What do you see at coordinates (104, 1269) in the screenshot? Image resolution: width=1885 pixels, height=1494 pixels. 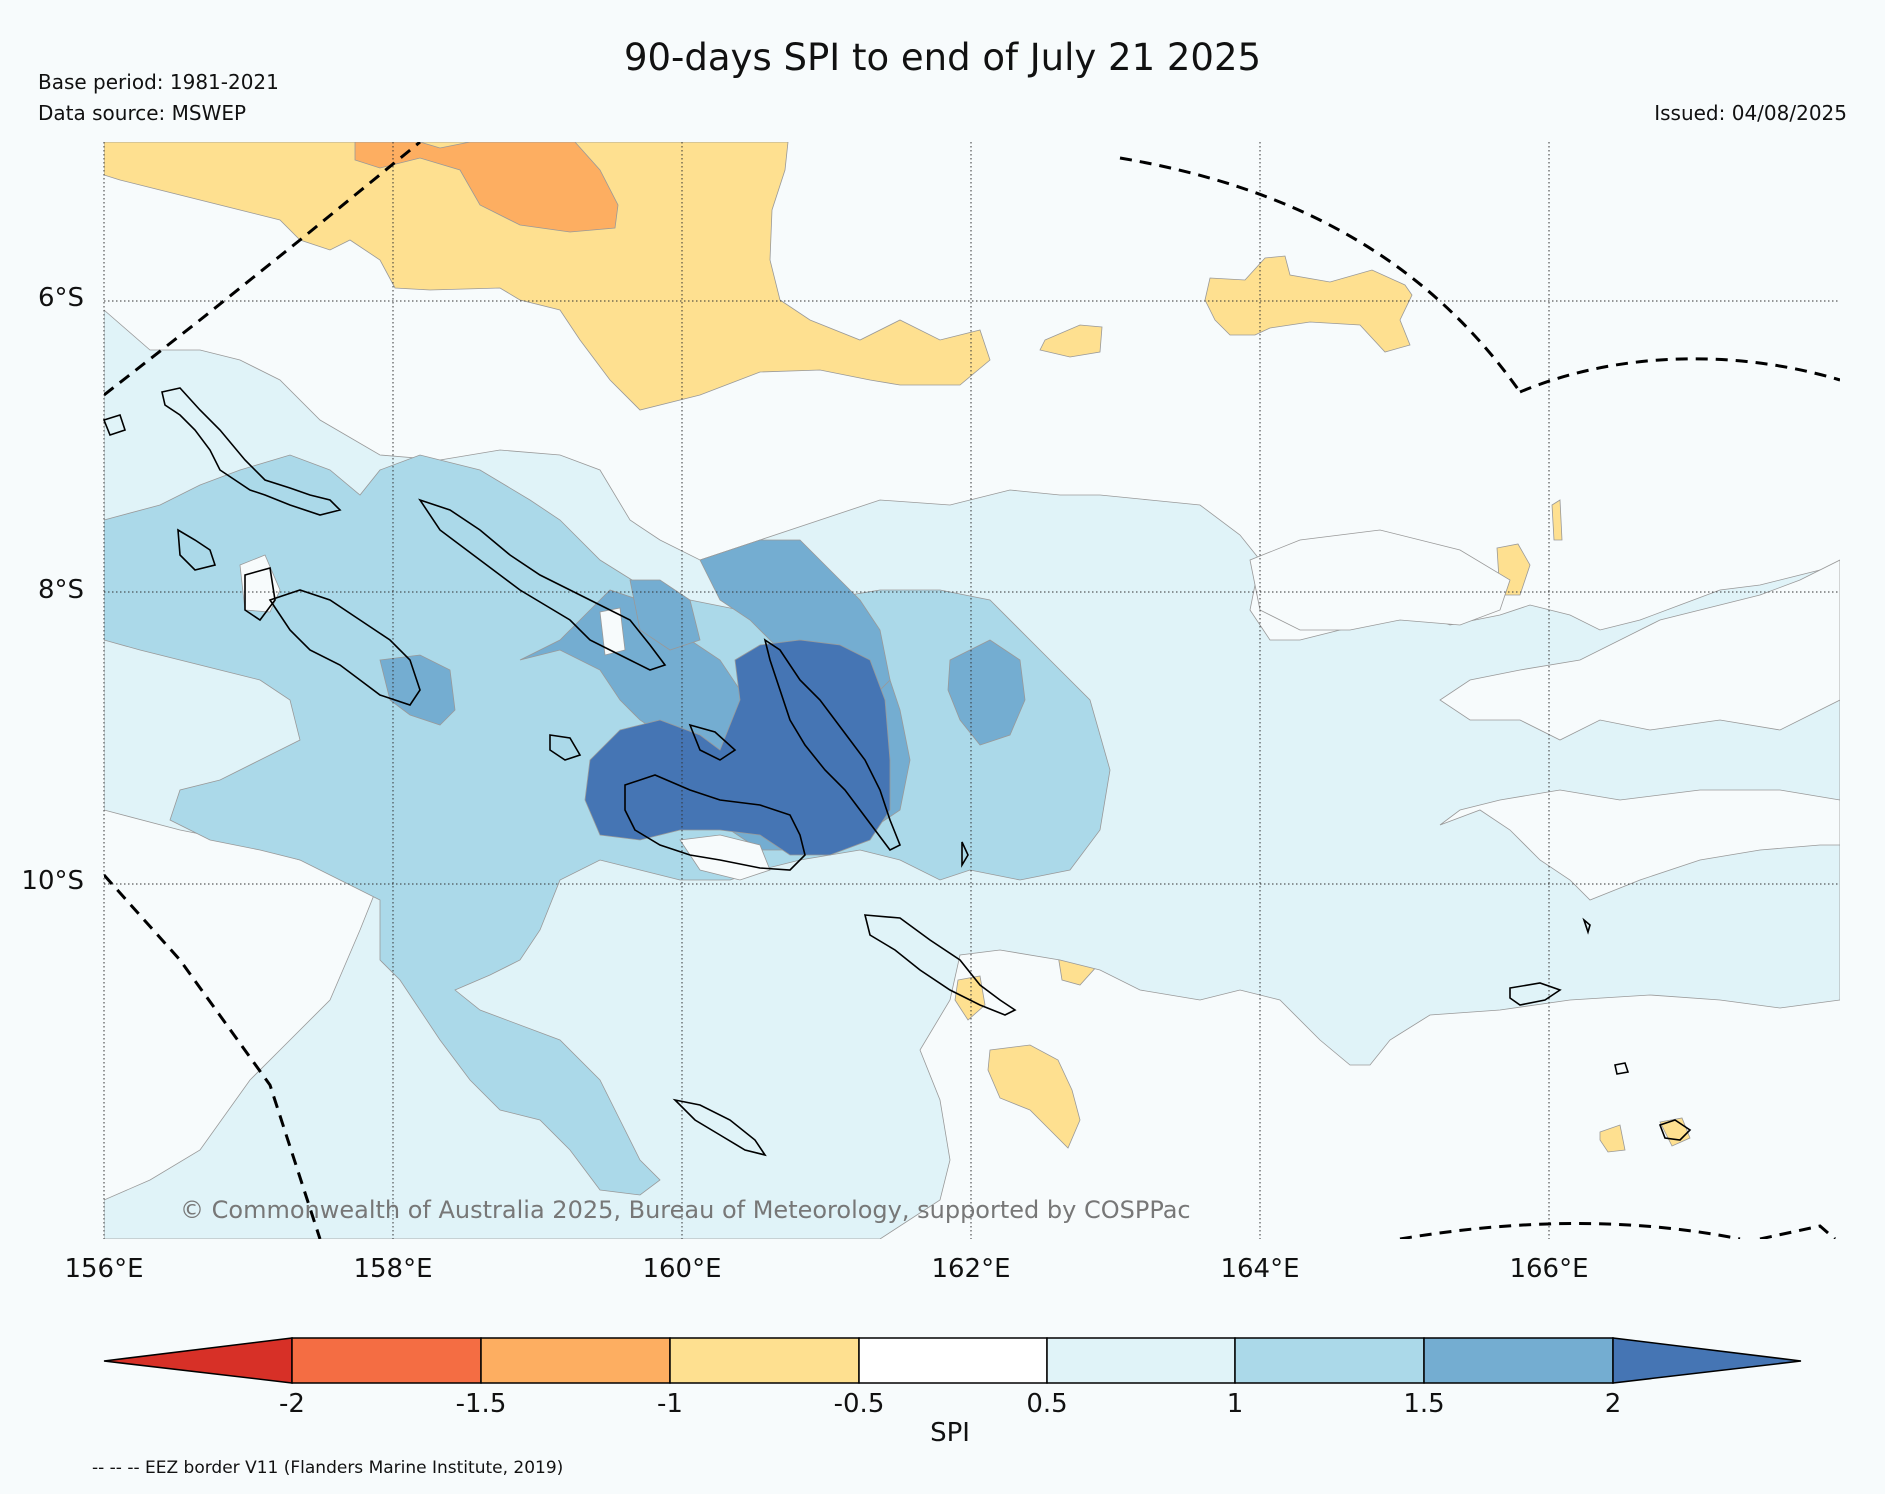 I see `lon-label-156e: 156°E` at bounding box center [104, 1269].